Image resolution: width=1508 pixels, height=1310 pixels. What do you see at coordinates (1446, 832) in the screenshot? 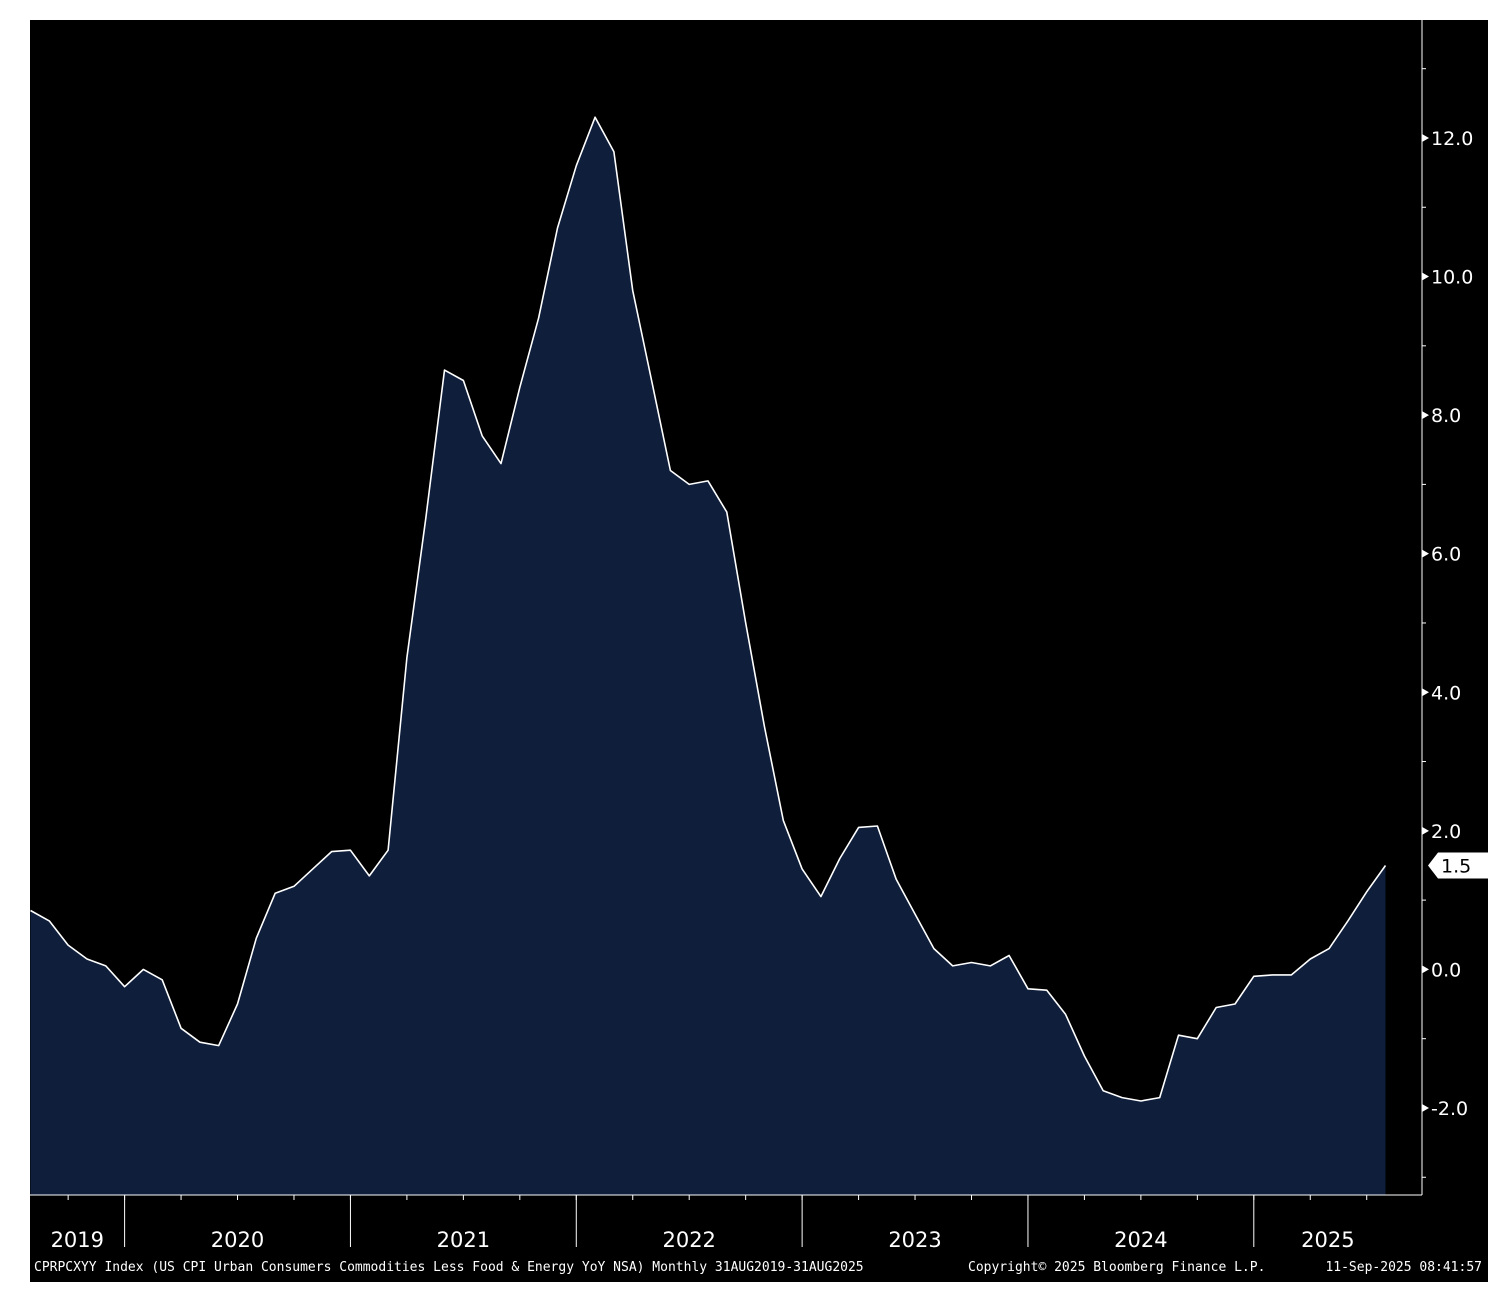
I see `y-tick-label: 2.0` at bounding box center [1446, 832].